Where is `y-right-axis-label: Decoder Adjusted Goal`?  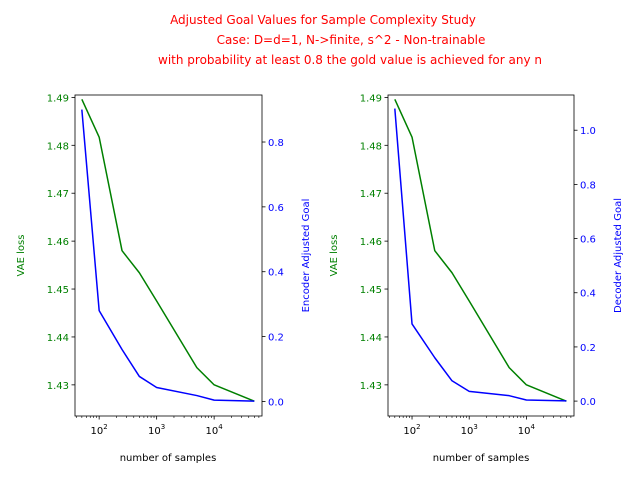
y-right-axis-label: Decoder Adjusted Goal is located at coordinates (618, 255).